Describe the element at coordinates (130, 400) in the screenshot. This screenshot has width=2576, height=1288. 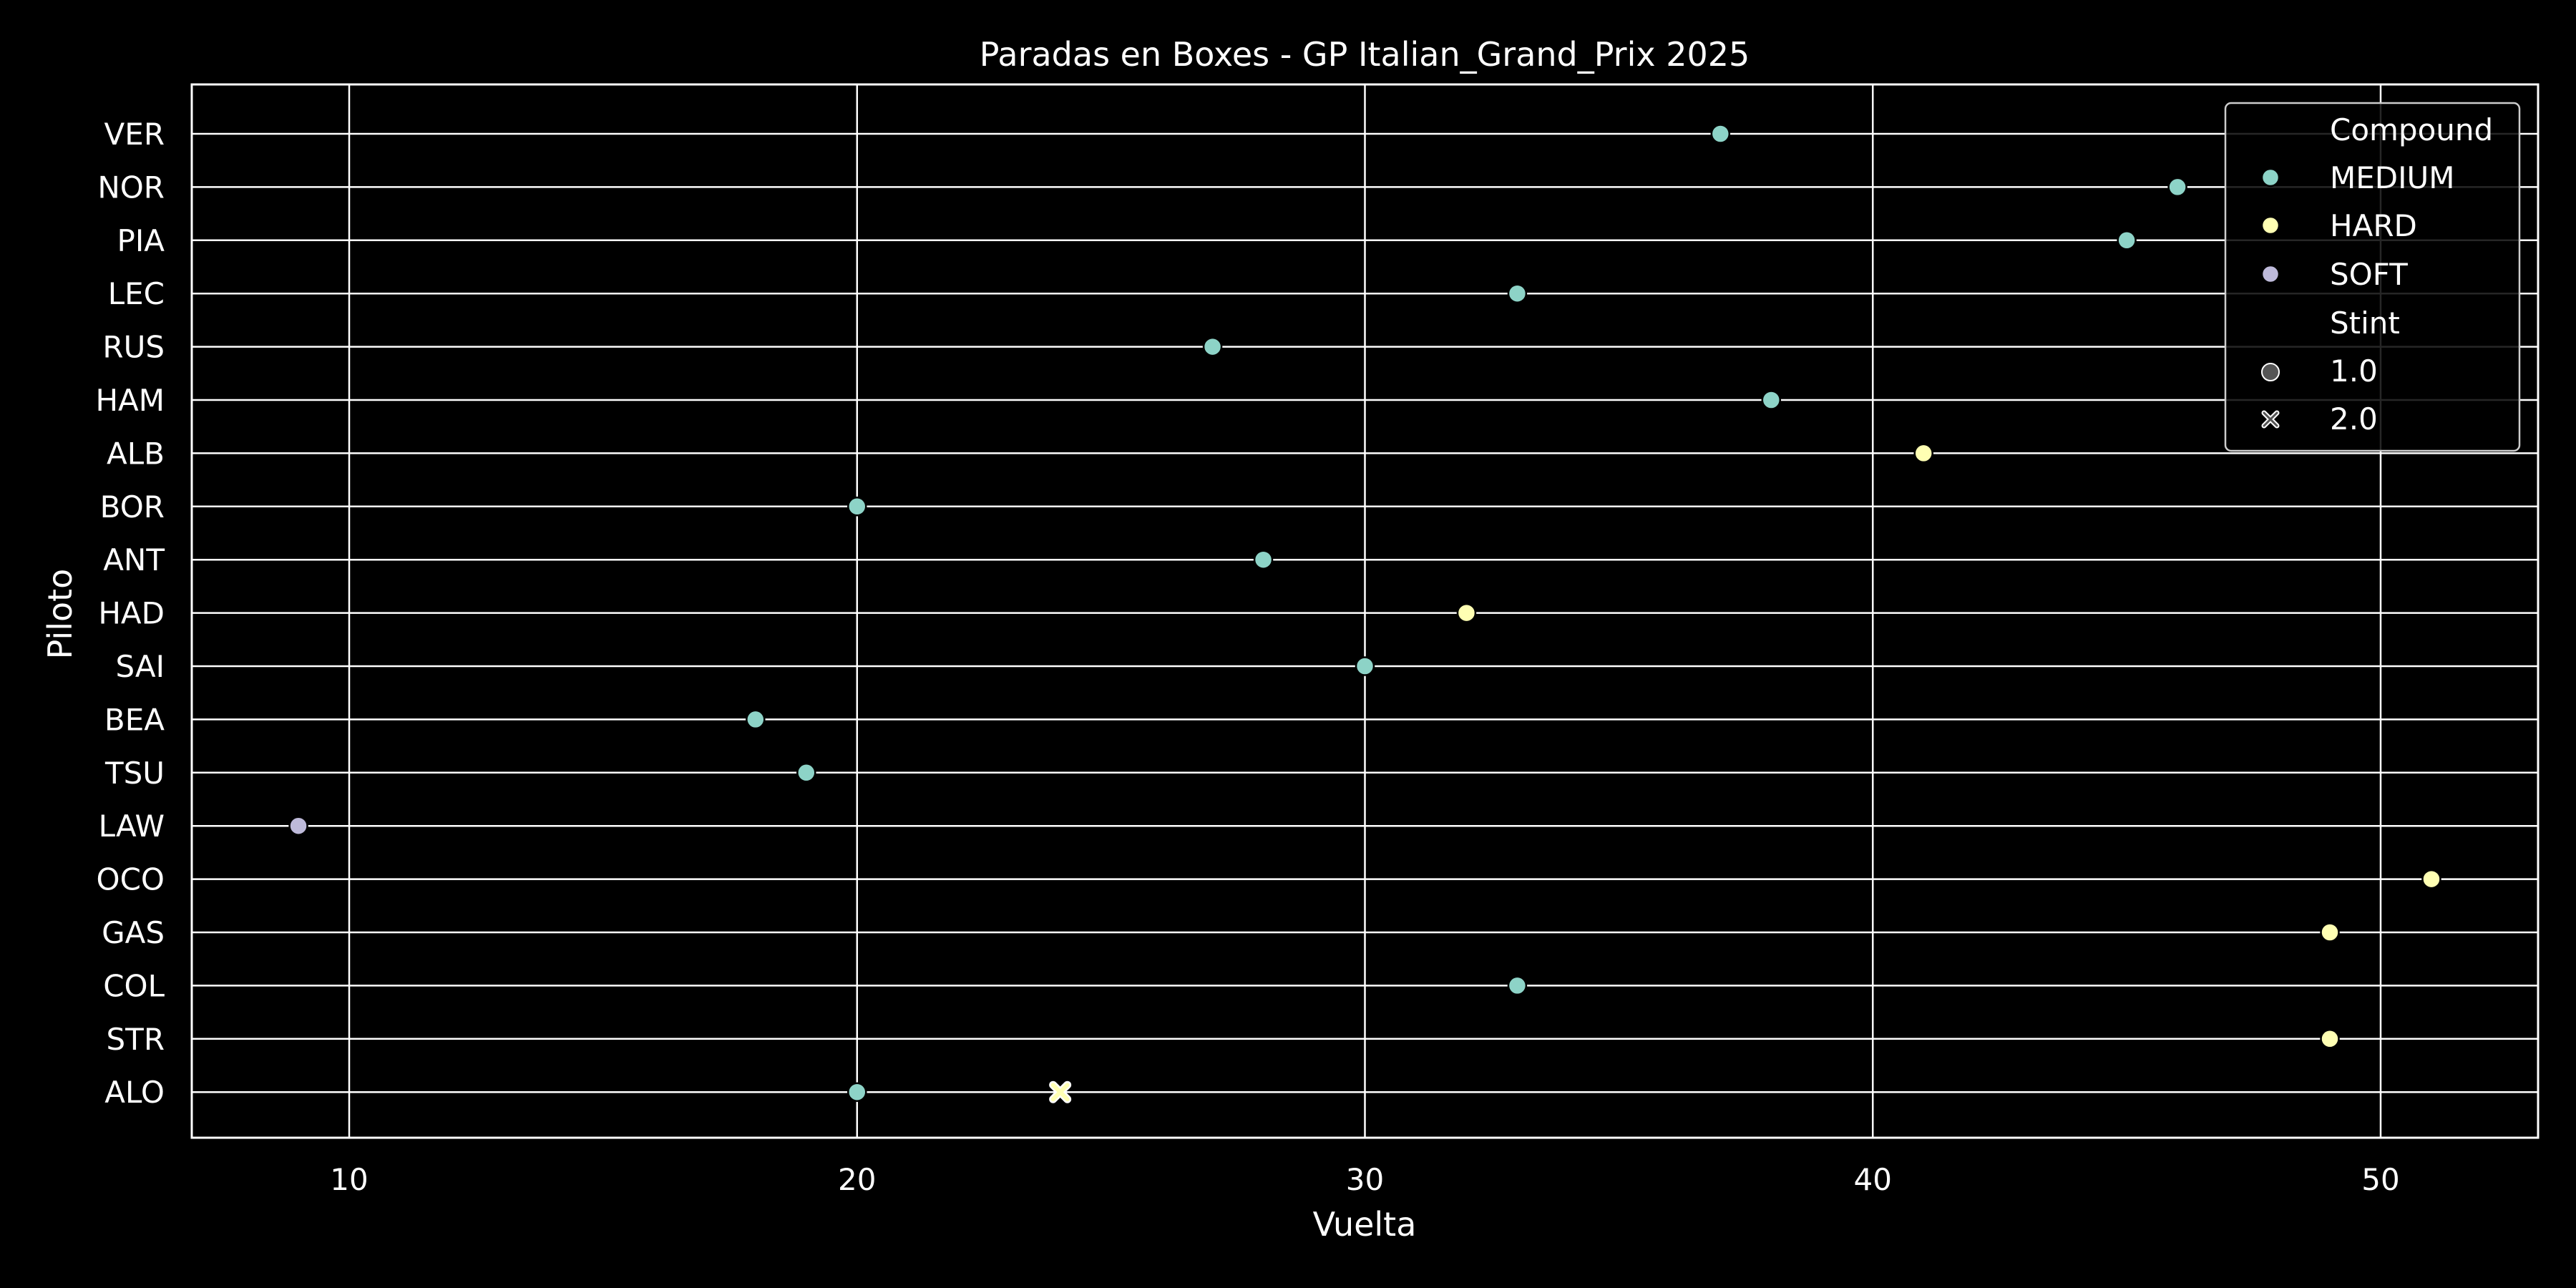
I see `y-tick-label-ham: HAM` at that location.